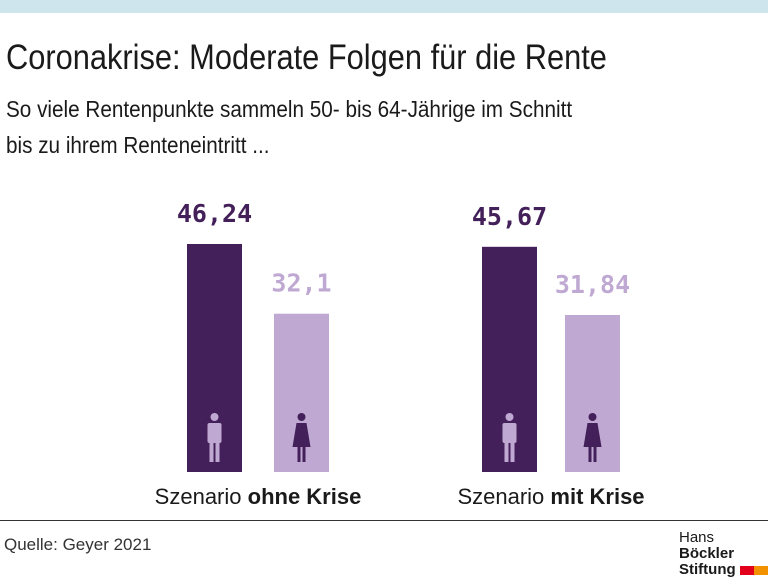 This screenshot has width=768, height=588. I want to click on top-band, so click(384, 6).